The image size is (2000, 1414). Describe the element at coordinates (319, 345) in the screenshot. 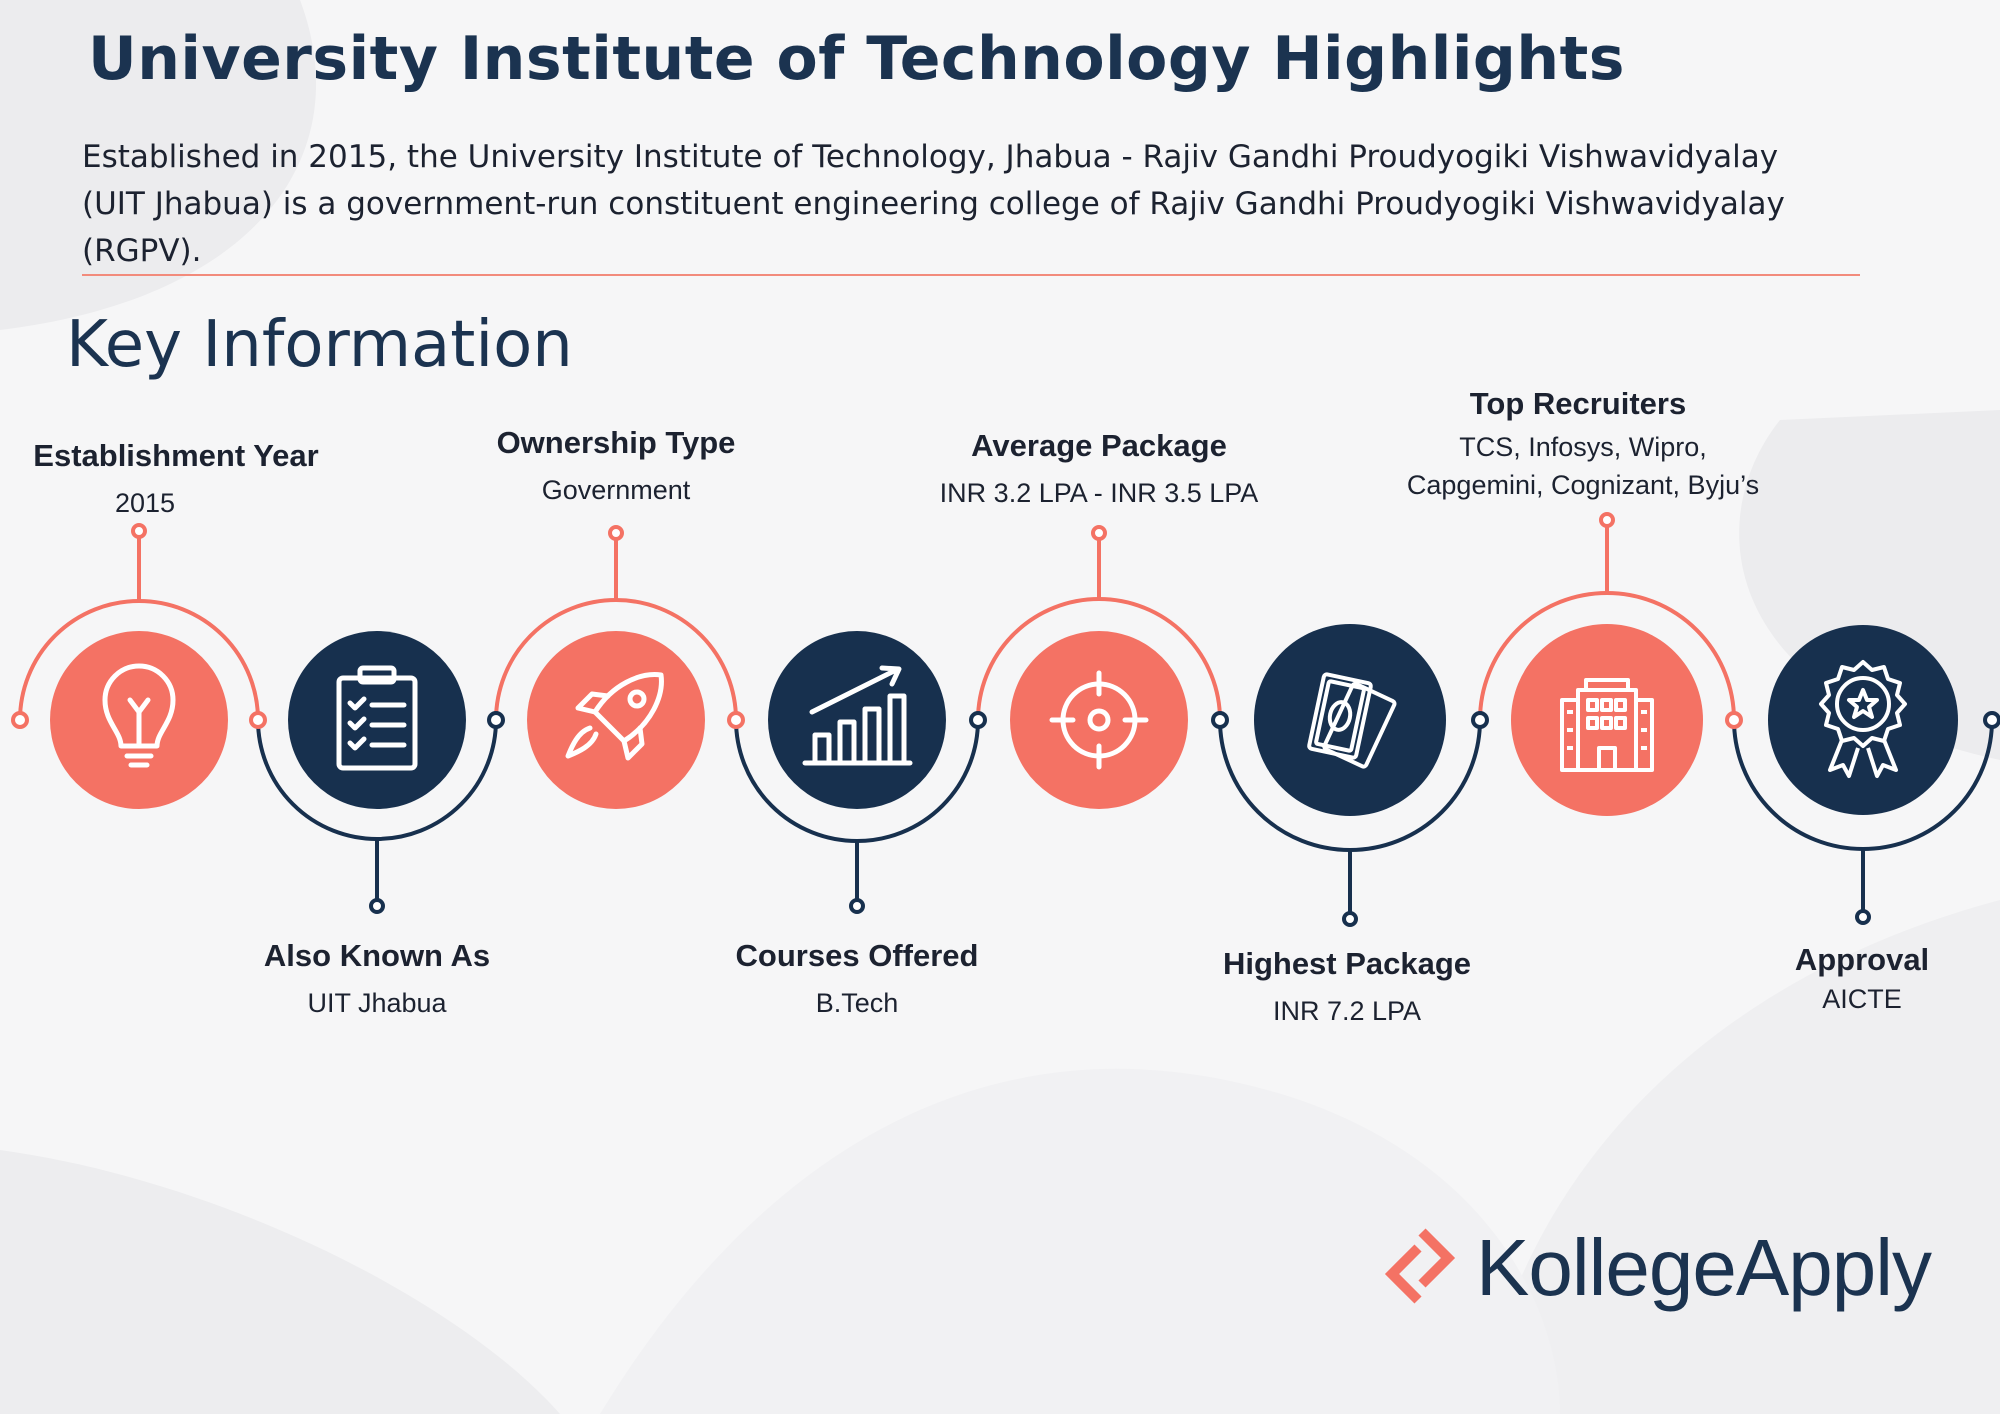

I see `section-title: Key Information` at that location.